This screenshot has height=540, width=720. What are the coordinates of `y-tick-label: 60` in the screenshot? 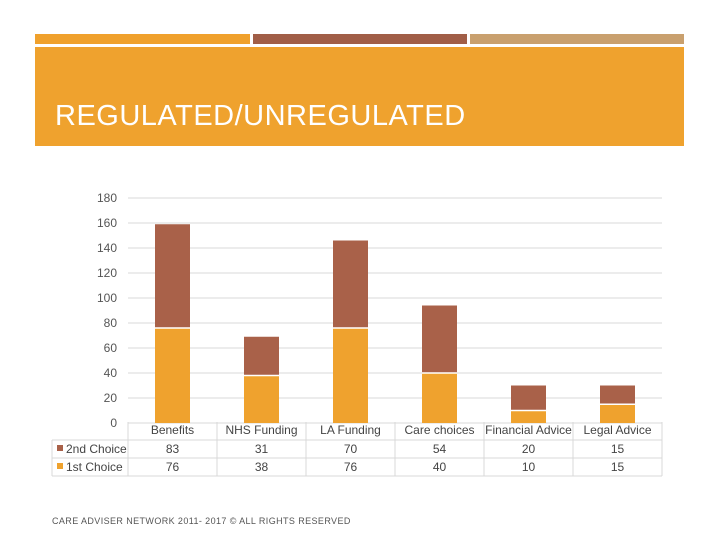 It's located at (111, 348).